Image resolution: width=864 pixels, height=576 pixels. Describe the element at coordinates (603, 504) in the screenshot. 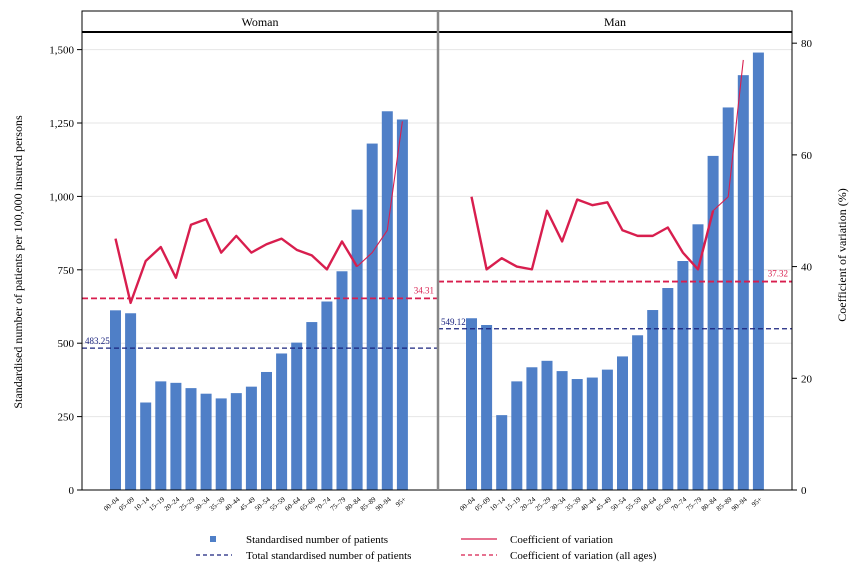

I see `x-tick-label: 45–49` at that location.